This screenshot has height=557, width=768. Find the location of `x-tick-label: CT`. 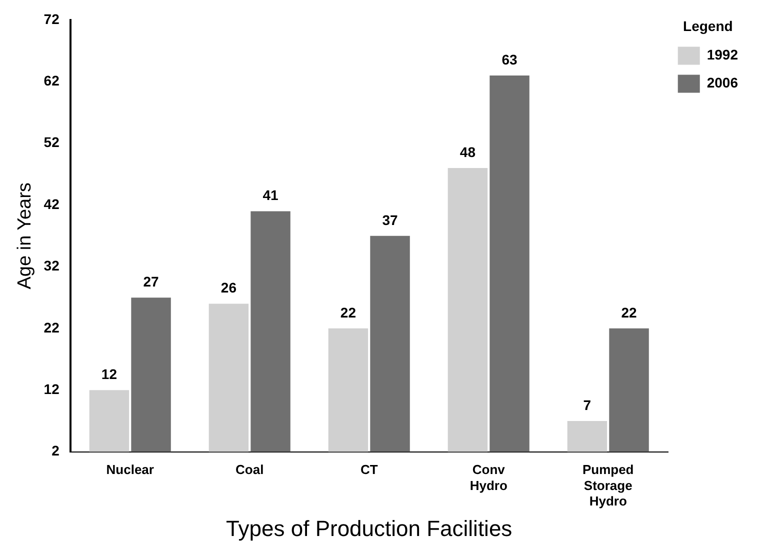

x-tick-label: CT is located at coordinates (369, 470).